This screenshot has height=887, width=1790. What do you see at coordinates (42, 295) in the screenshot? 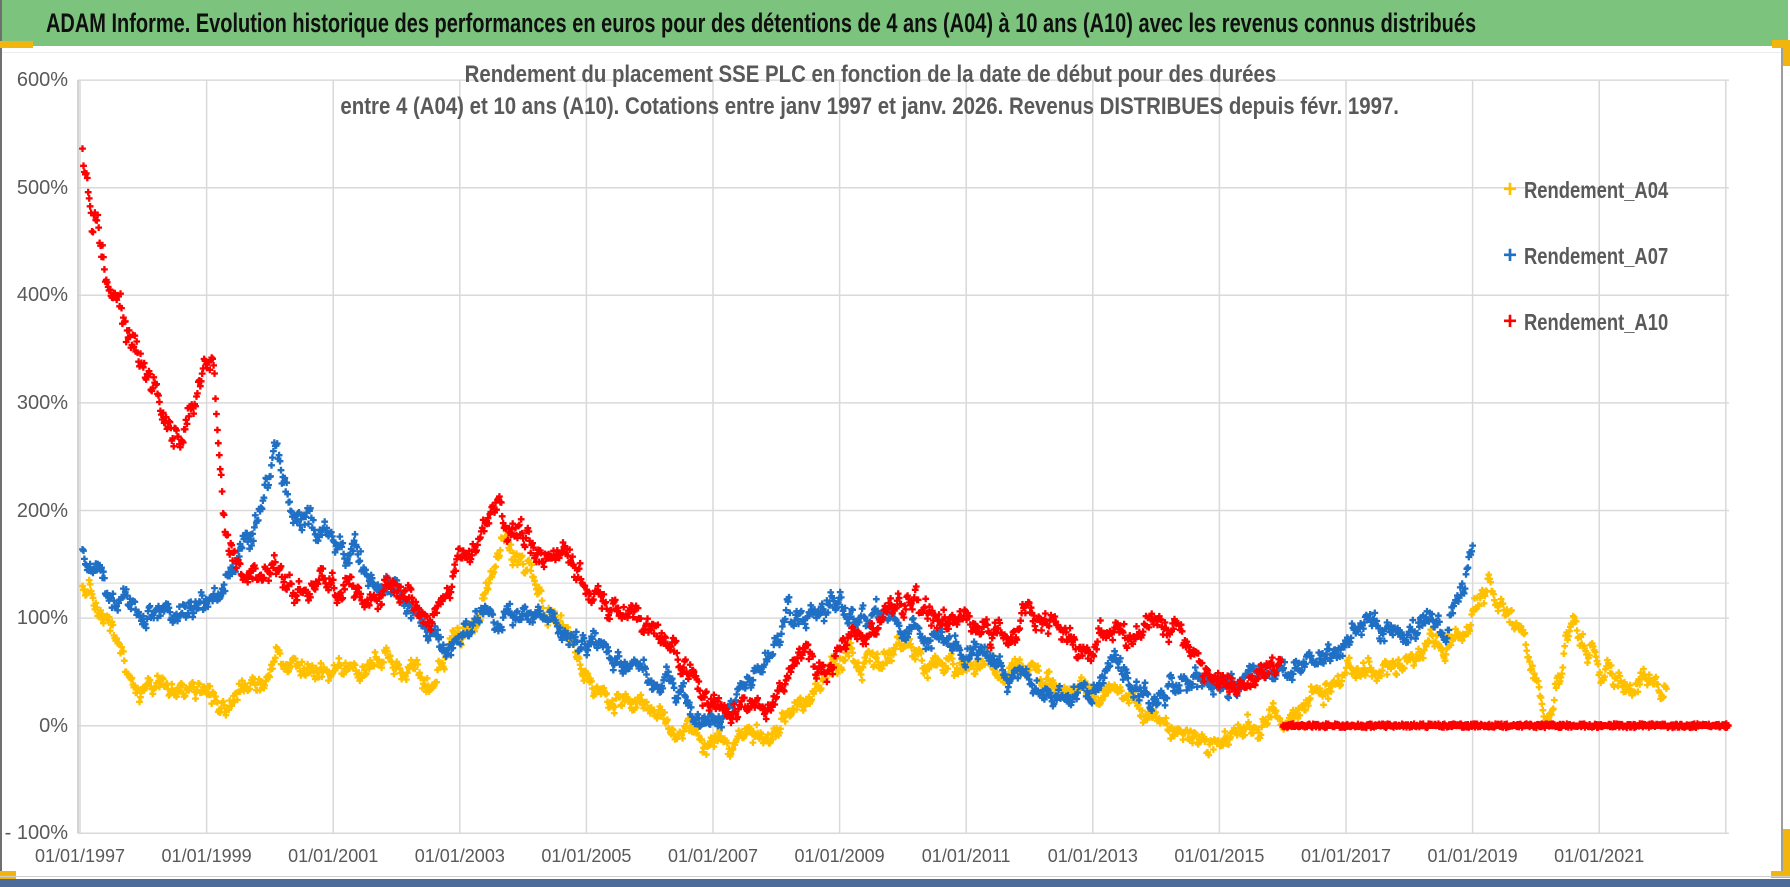
I see `y-axis-tick-label: 400%` at bounding box center [42, 295].